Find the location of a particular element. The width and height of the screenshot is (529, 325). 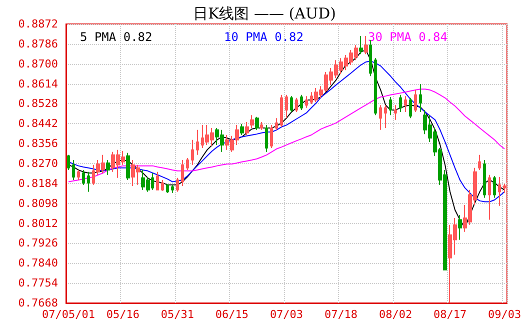

chart-title: 日K线图 —— (AUD) is located at coordinates (264, 13).